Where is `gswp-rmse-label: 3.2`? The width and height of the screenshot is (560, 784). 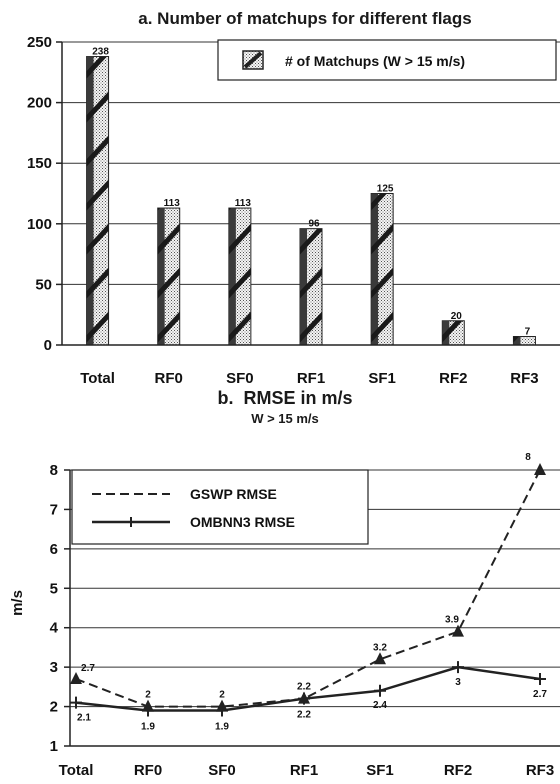 gswp-rmse-label: 3.2 is located at coordinates (380, 647).